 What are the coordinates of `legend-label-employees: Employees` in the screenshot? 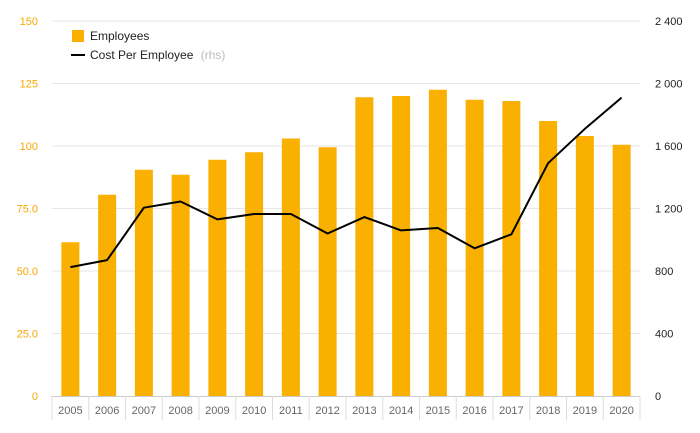 It's located at (119, 36).